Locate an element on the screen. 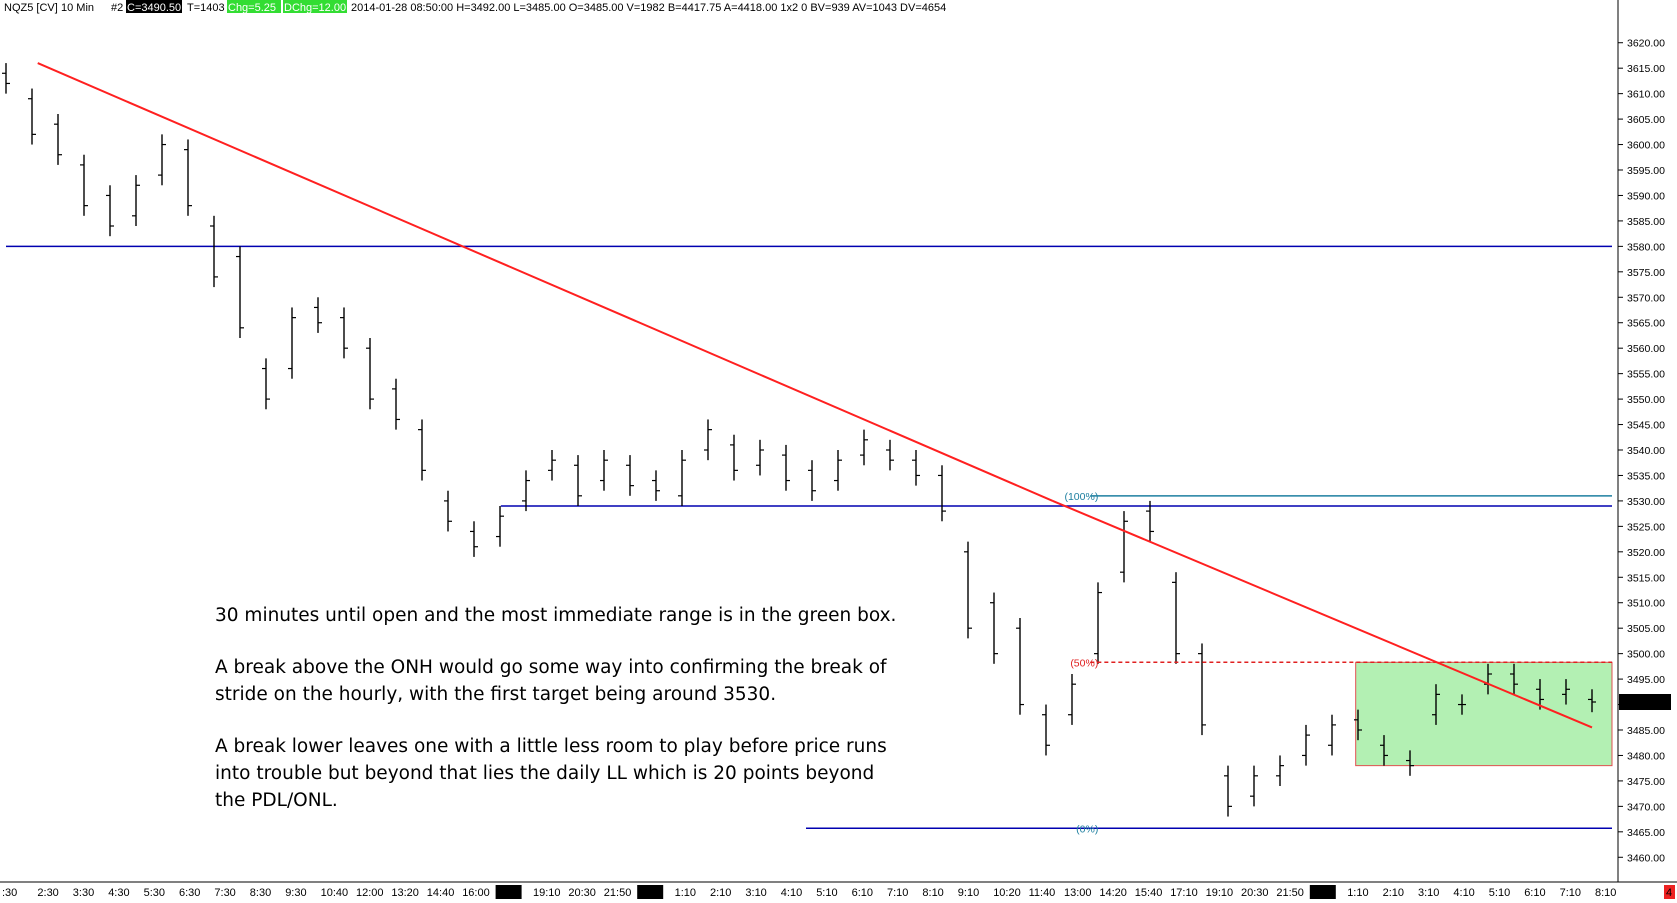  last-price-label: 3490.50 is located at coordinates (1641, 703).